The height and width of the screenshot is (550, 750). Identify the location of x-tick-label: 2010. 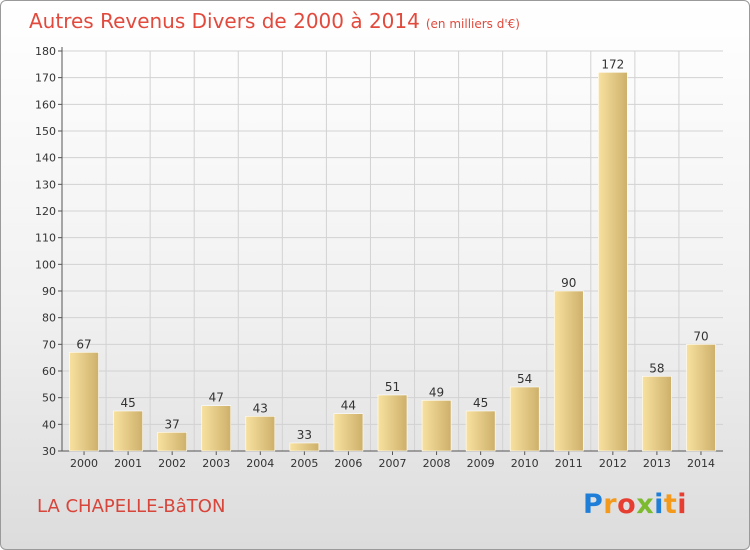
(525, 463).